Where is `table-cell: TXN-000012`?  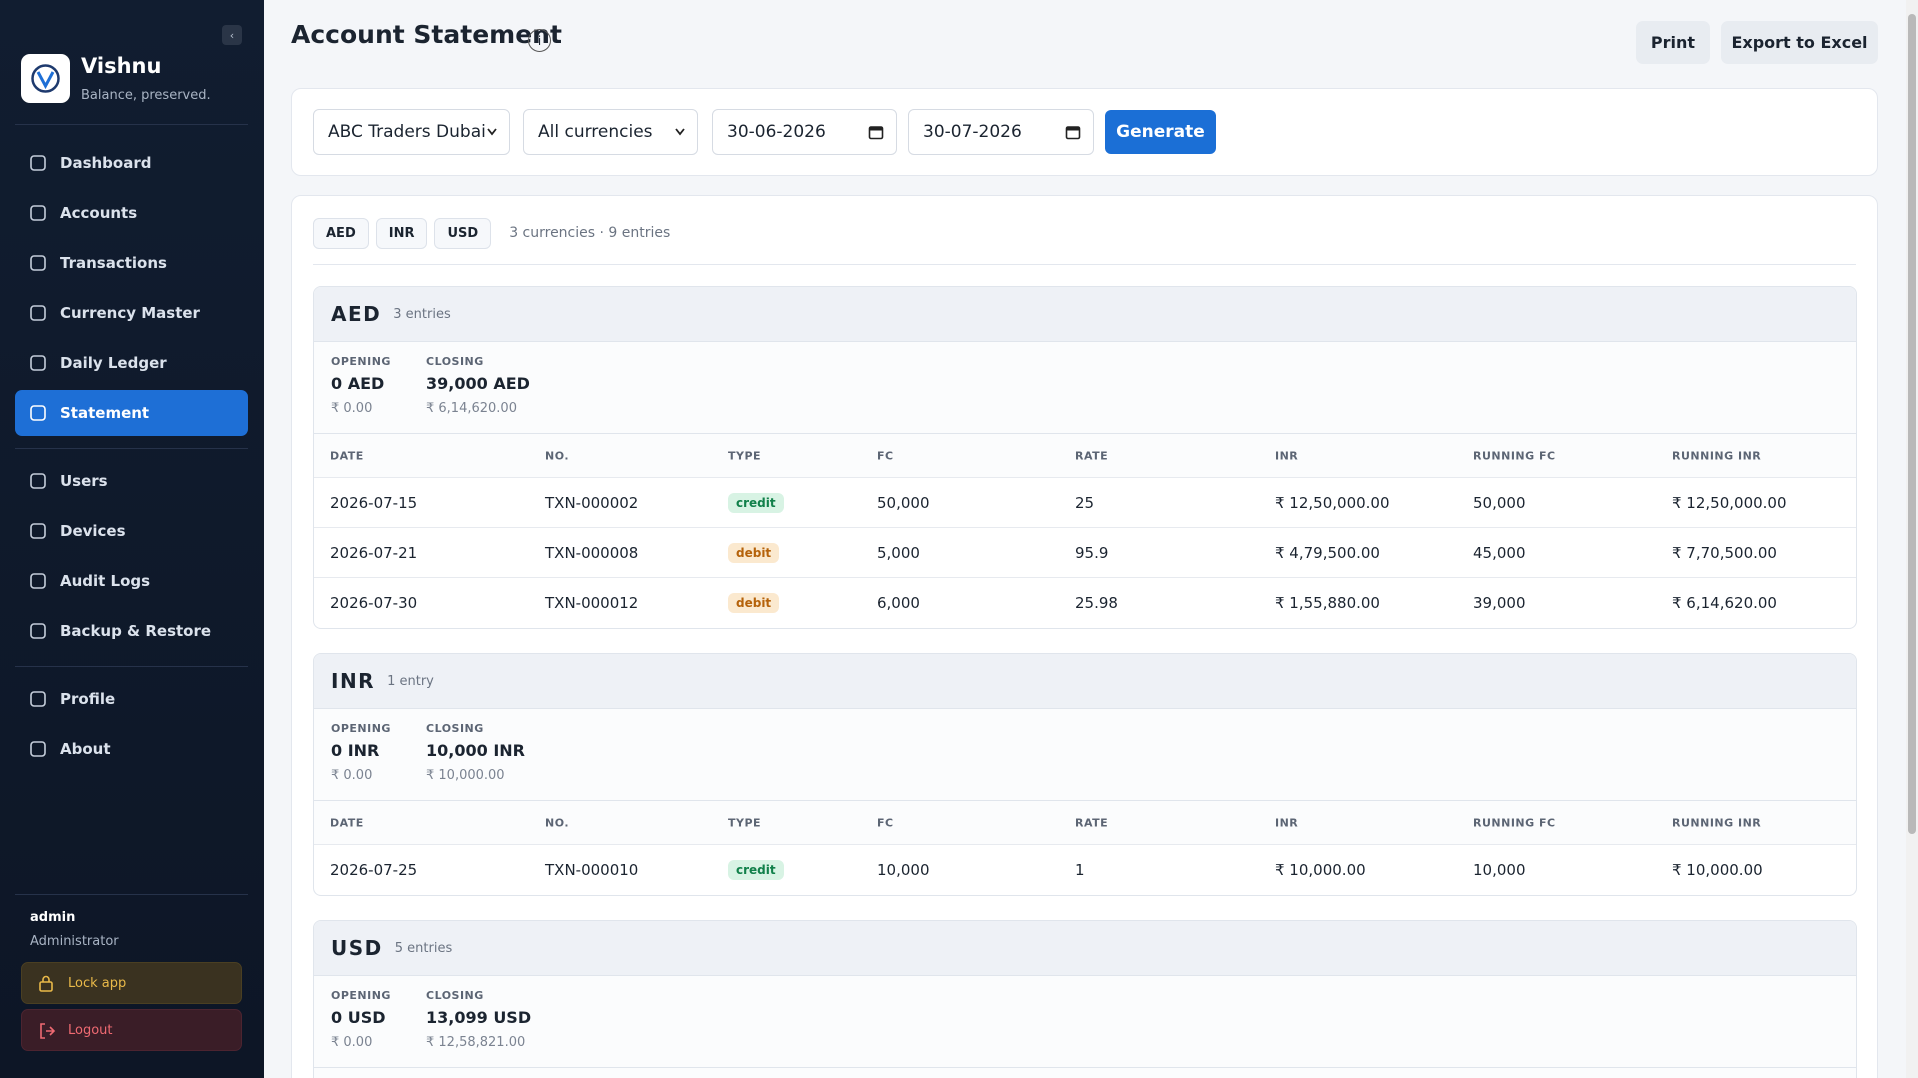 table-cell: TXN-000012 is located at coordinates (592, 603).